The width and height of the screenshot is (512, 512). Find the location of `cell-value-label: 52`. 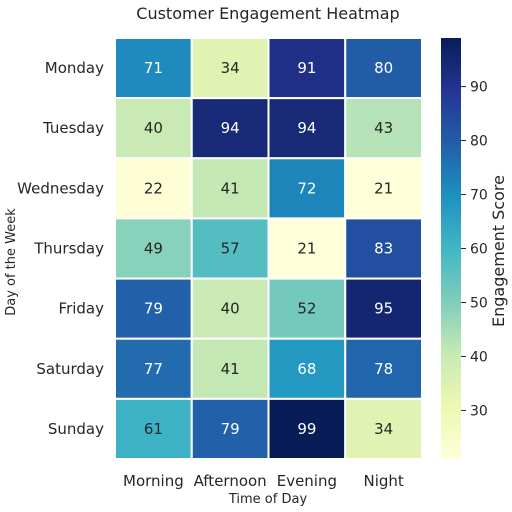

cell-value-label: 52 is located at coordinates (306, 309).